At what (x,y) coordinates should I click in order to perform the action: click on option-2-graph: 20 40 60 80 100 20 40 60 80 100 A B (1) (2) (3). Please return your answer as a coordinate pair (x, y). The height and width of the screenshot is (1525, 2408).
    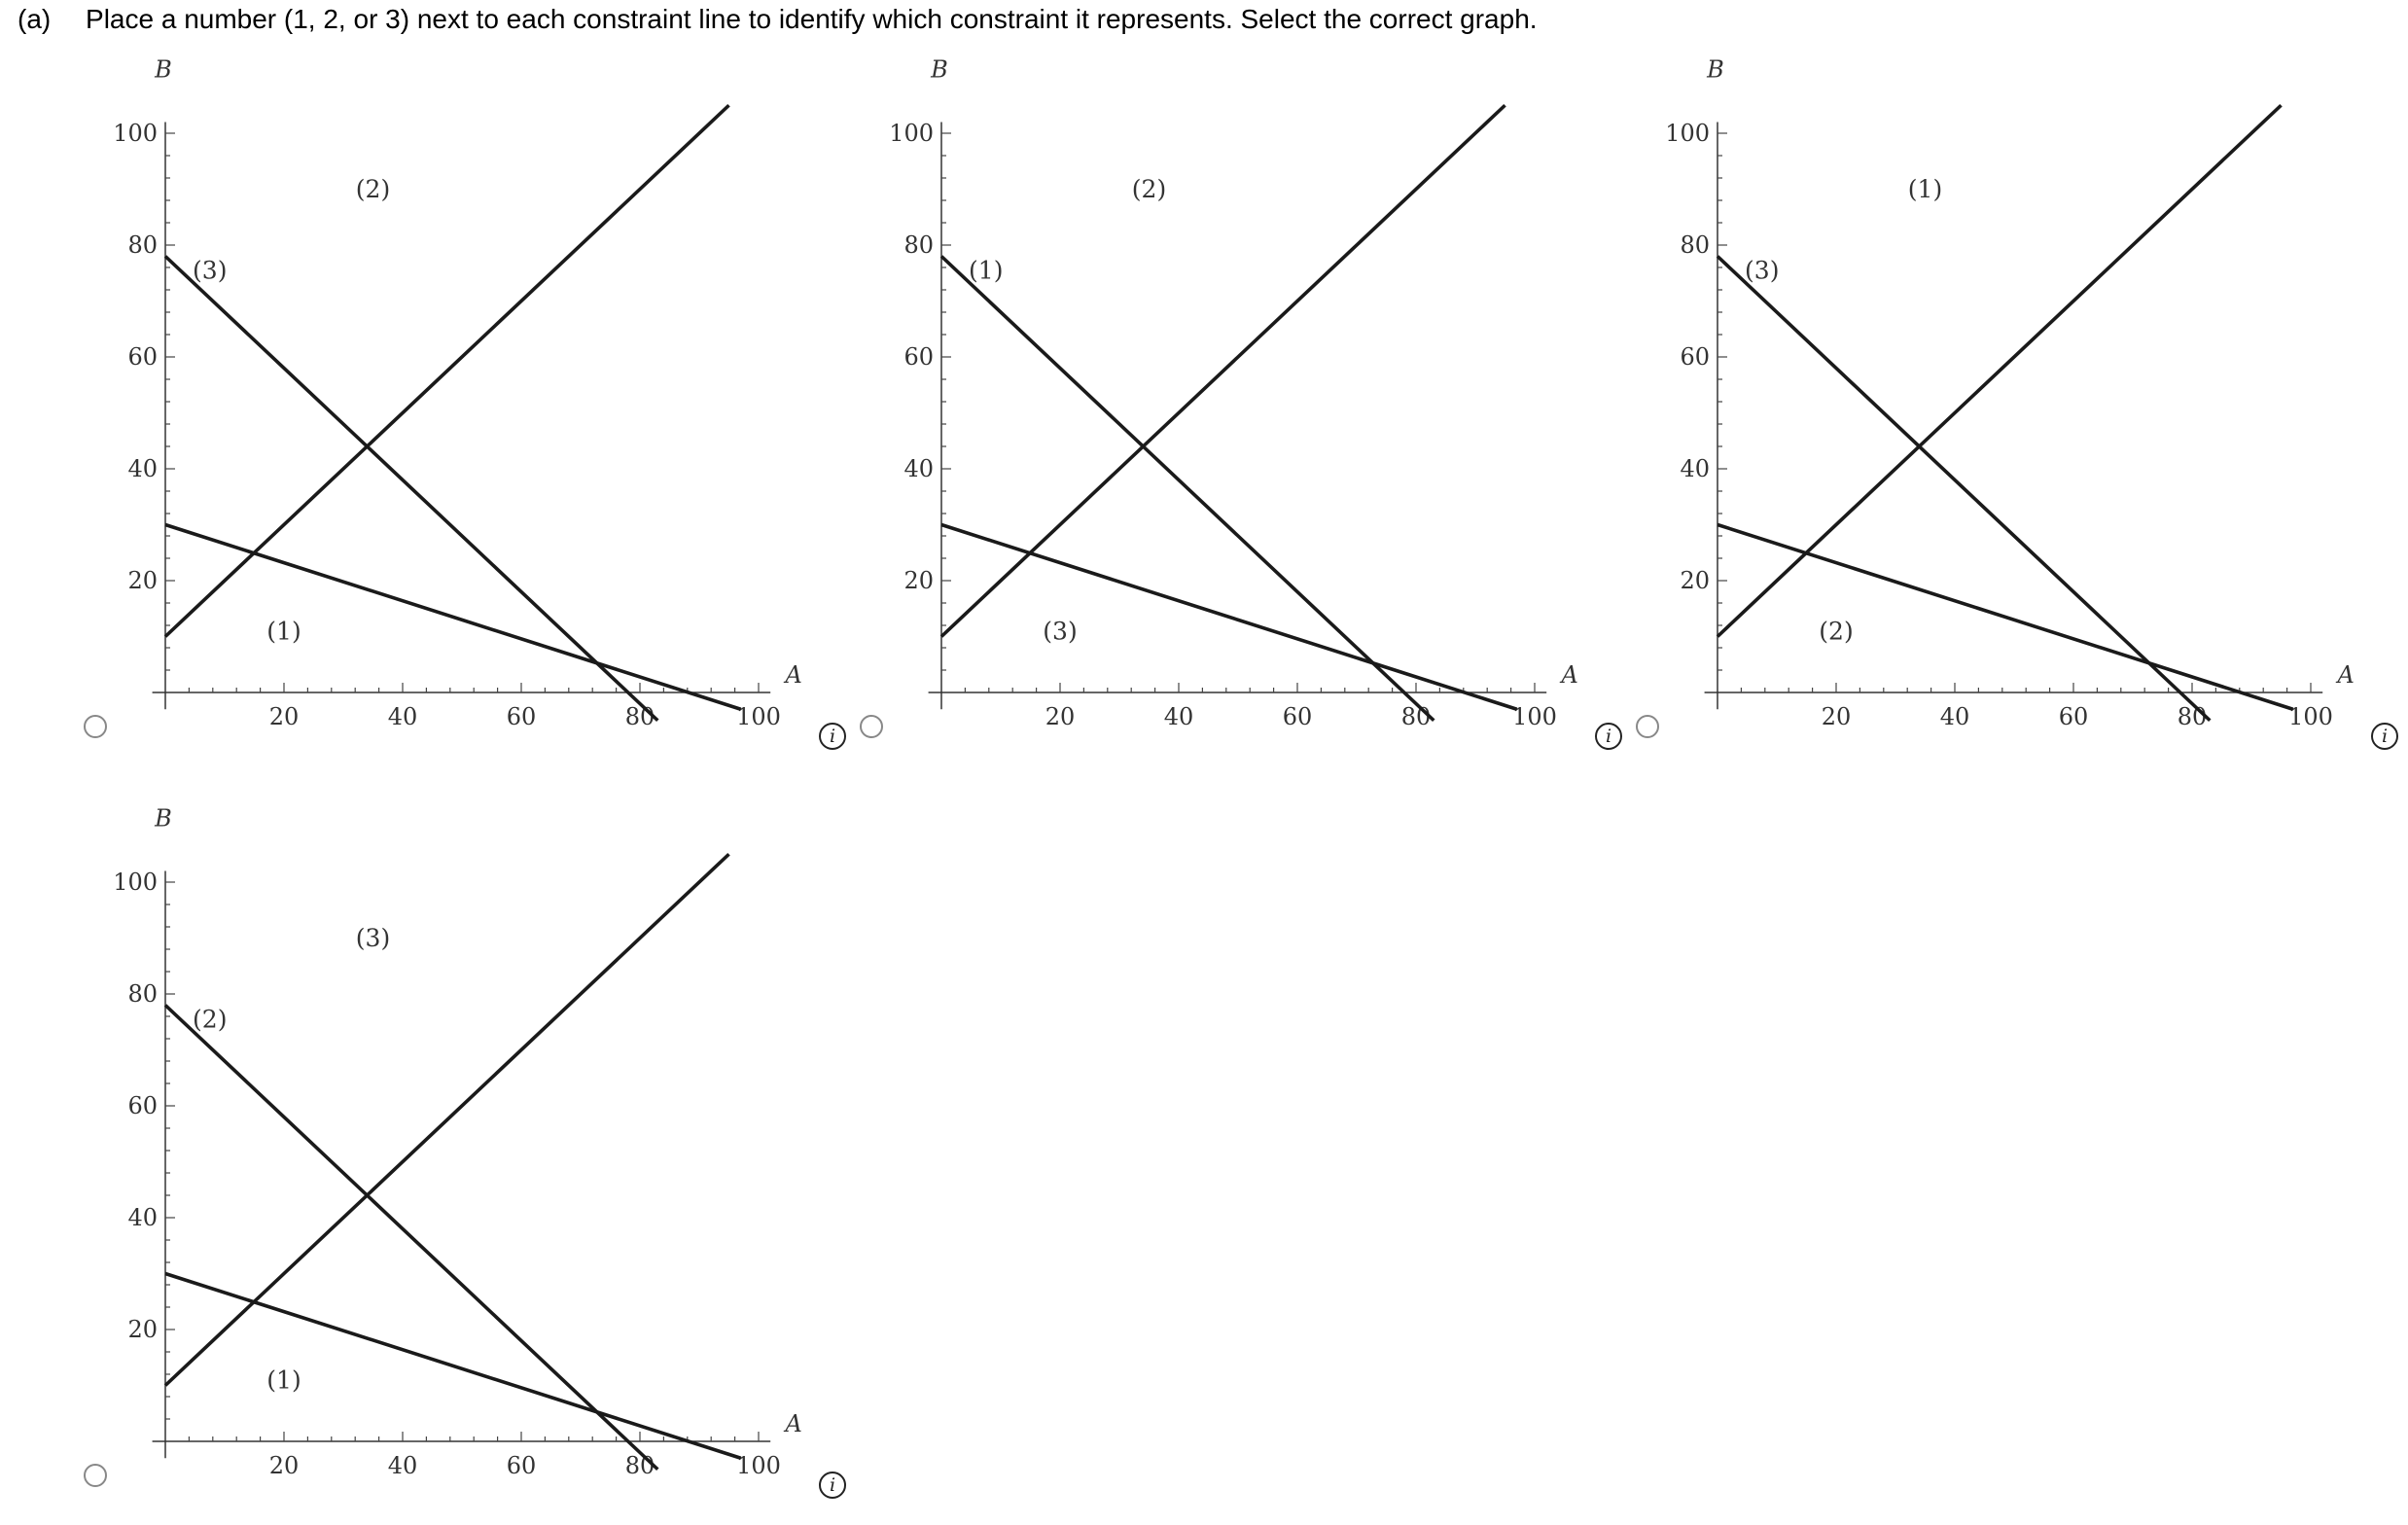
    Looking at the image, I should click on (1238, 389).